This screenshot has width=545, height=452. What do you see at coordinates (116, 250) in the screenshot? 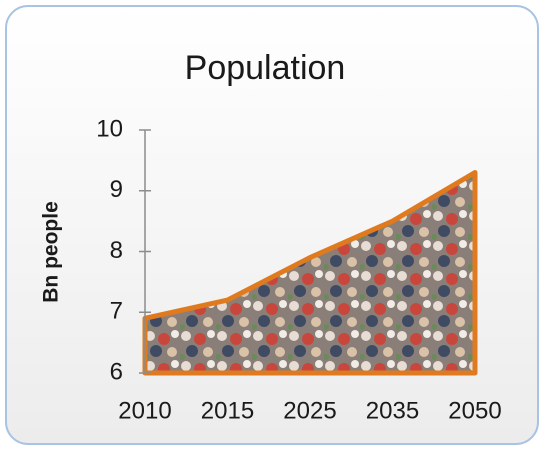
I see `y-tick-label: 8` at bounding box center [116, 250].